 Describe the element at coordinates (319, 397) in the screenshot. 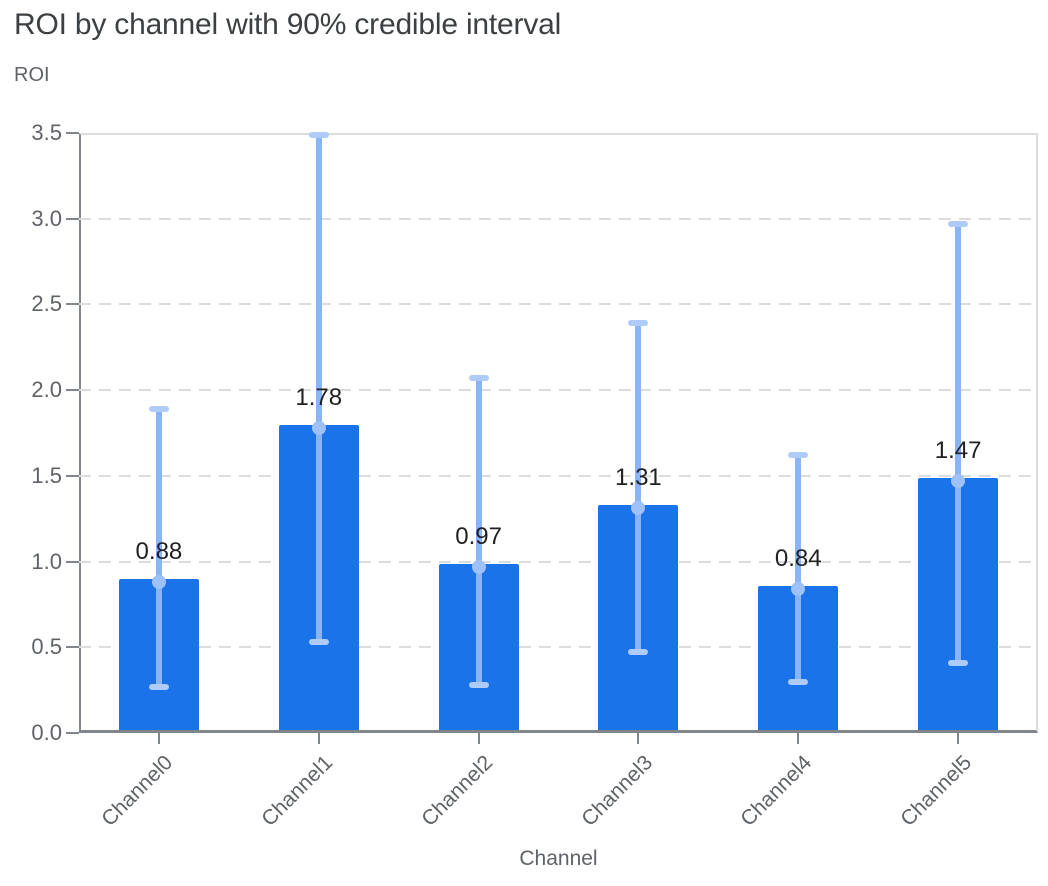

I see `bar-value-label: 1.78` at that location.